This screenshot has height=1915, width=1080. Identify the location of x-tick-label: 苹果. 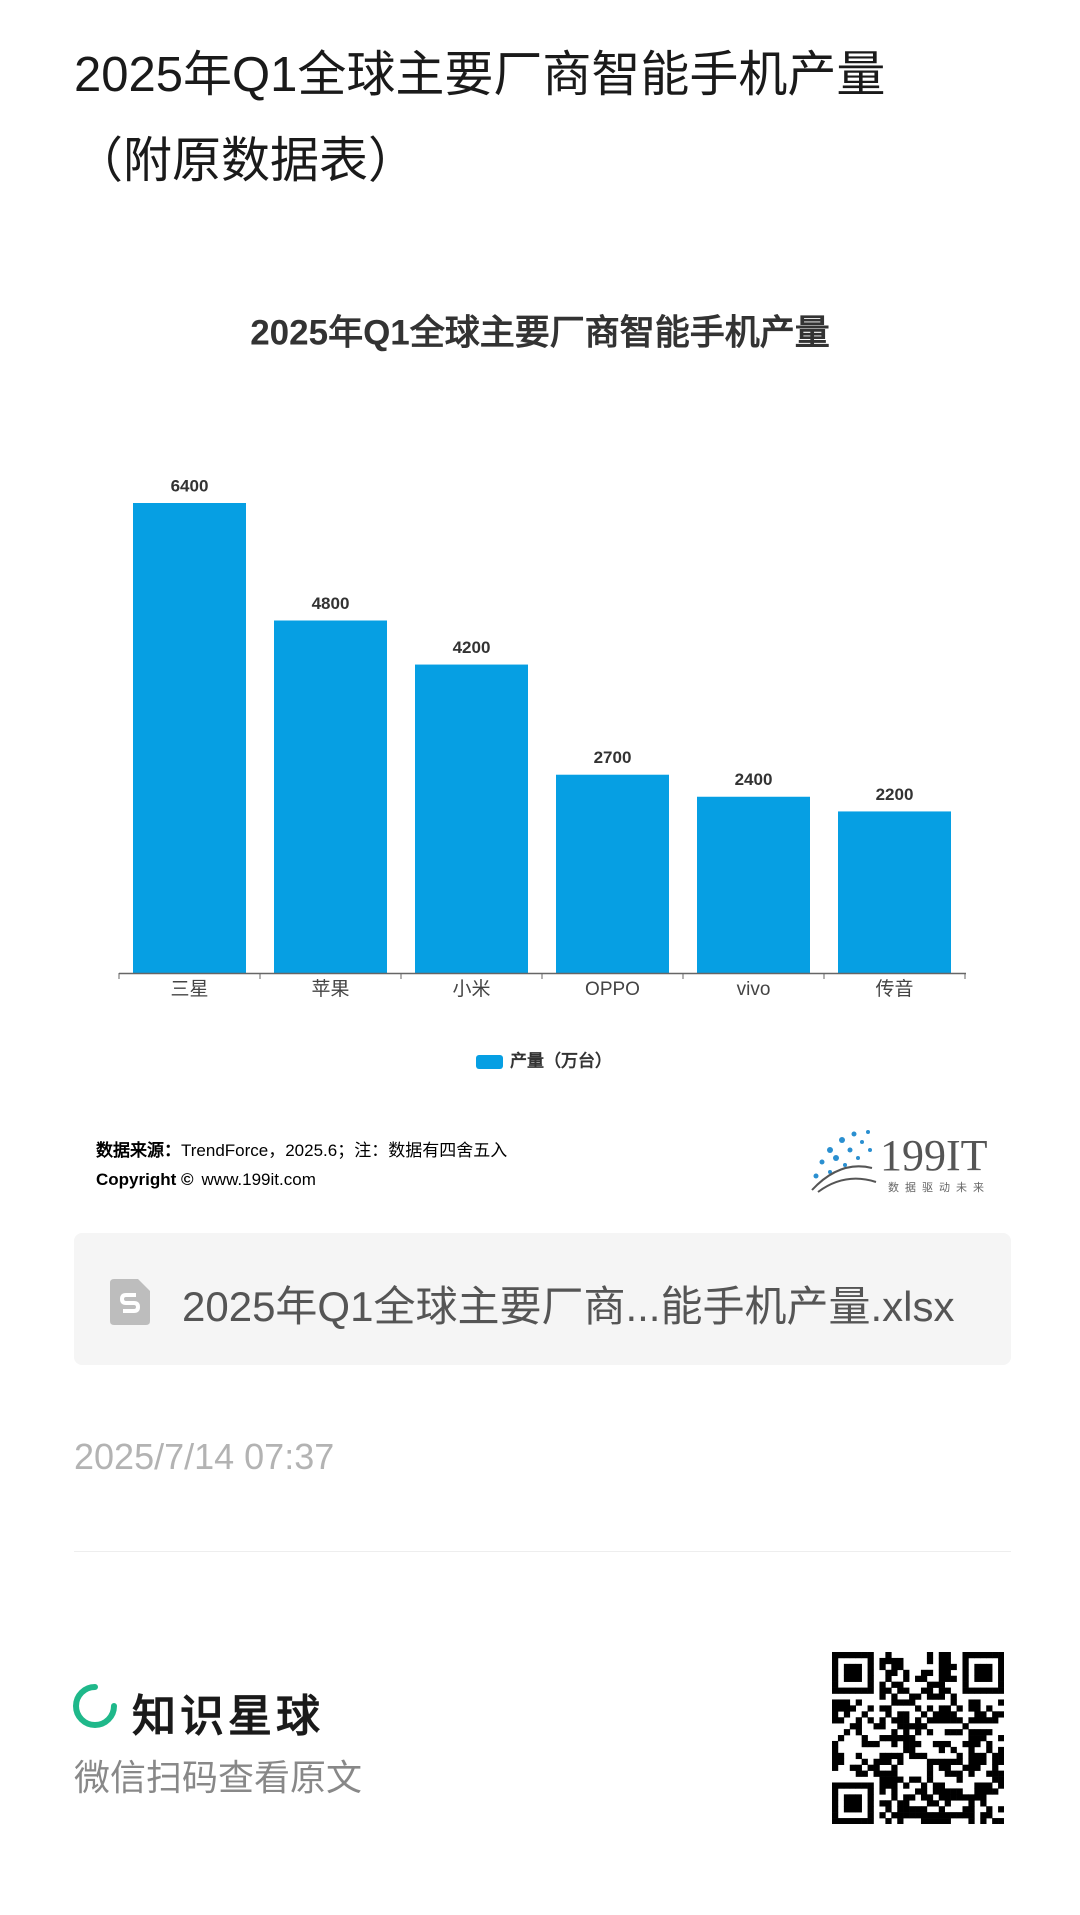
(330, 989).